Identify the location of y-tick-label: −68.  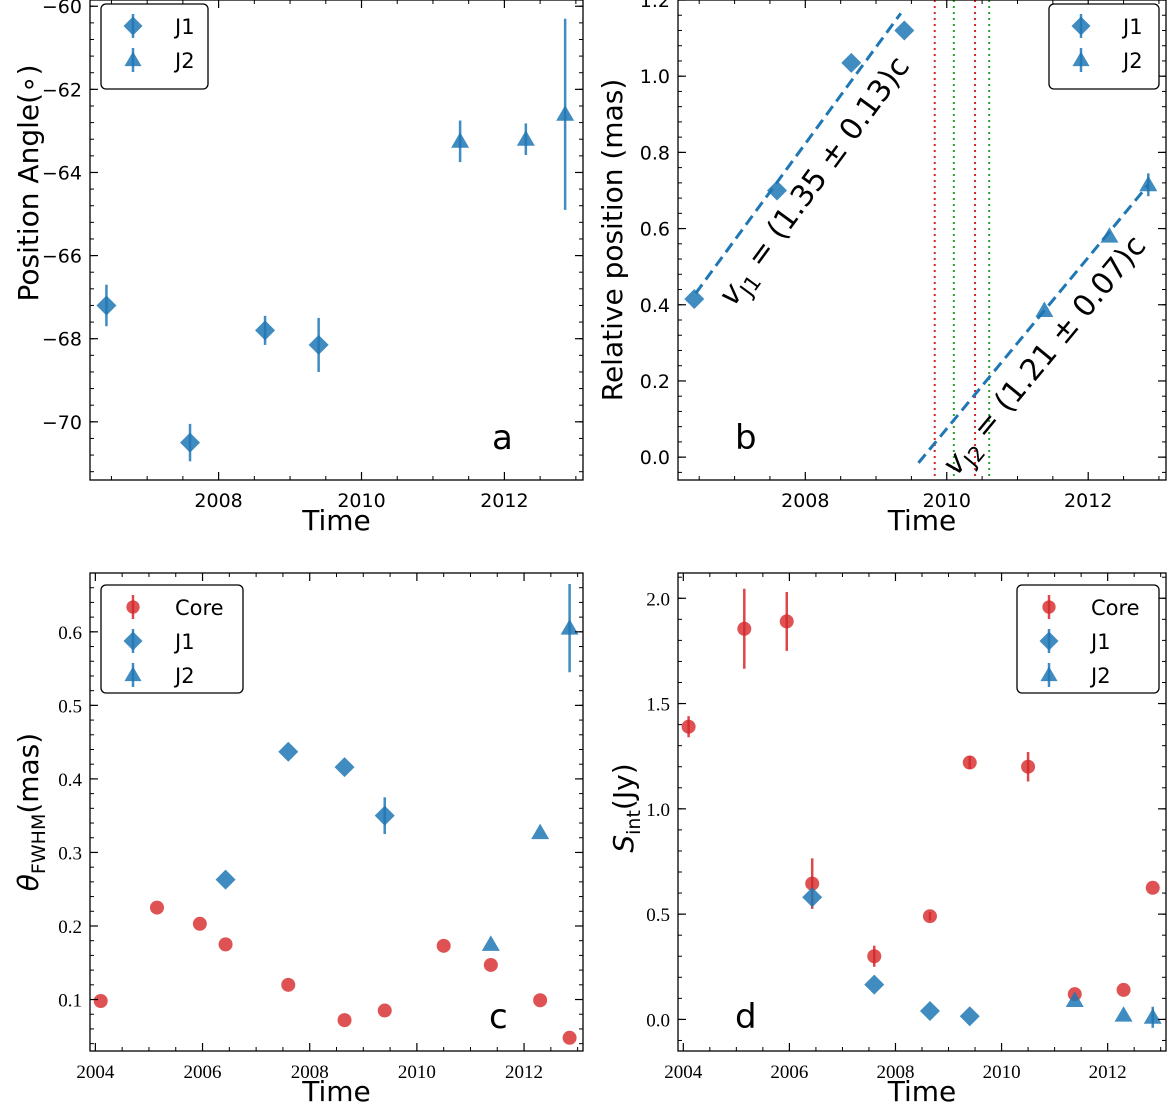
(62, 340).